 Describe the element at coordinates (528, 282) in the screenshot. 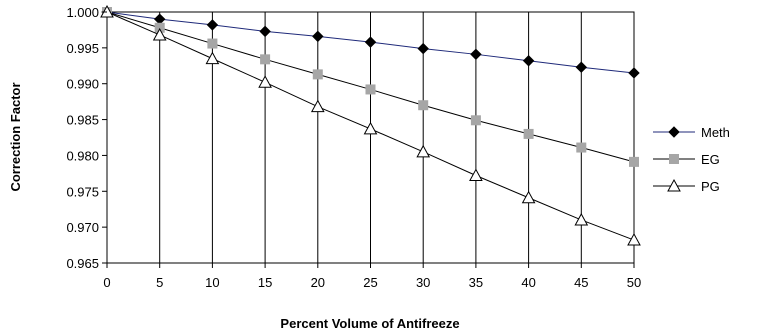

I see `x-tick-label: 40` at that location.